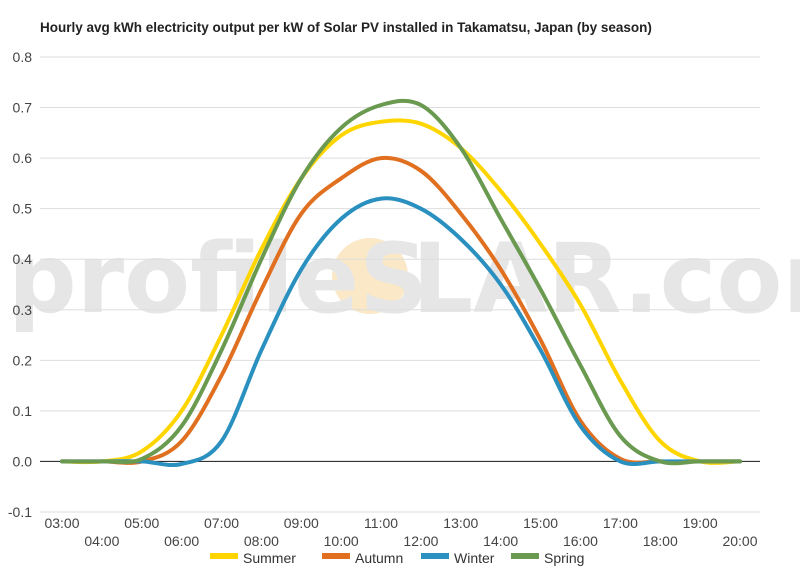  Describe the element at coordinates (341, 541) in the screenshot. I see `x-tick-label: 10:00` at that location.